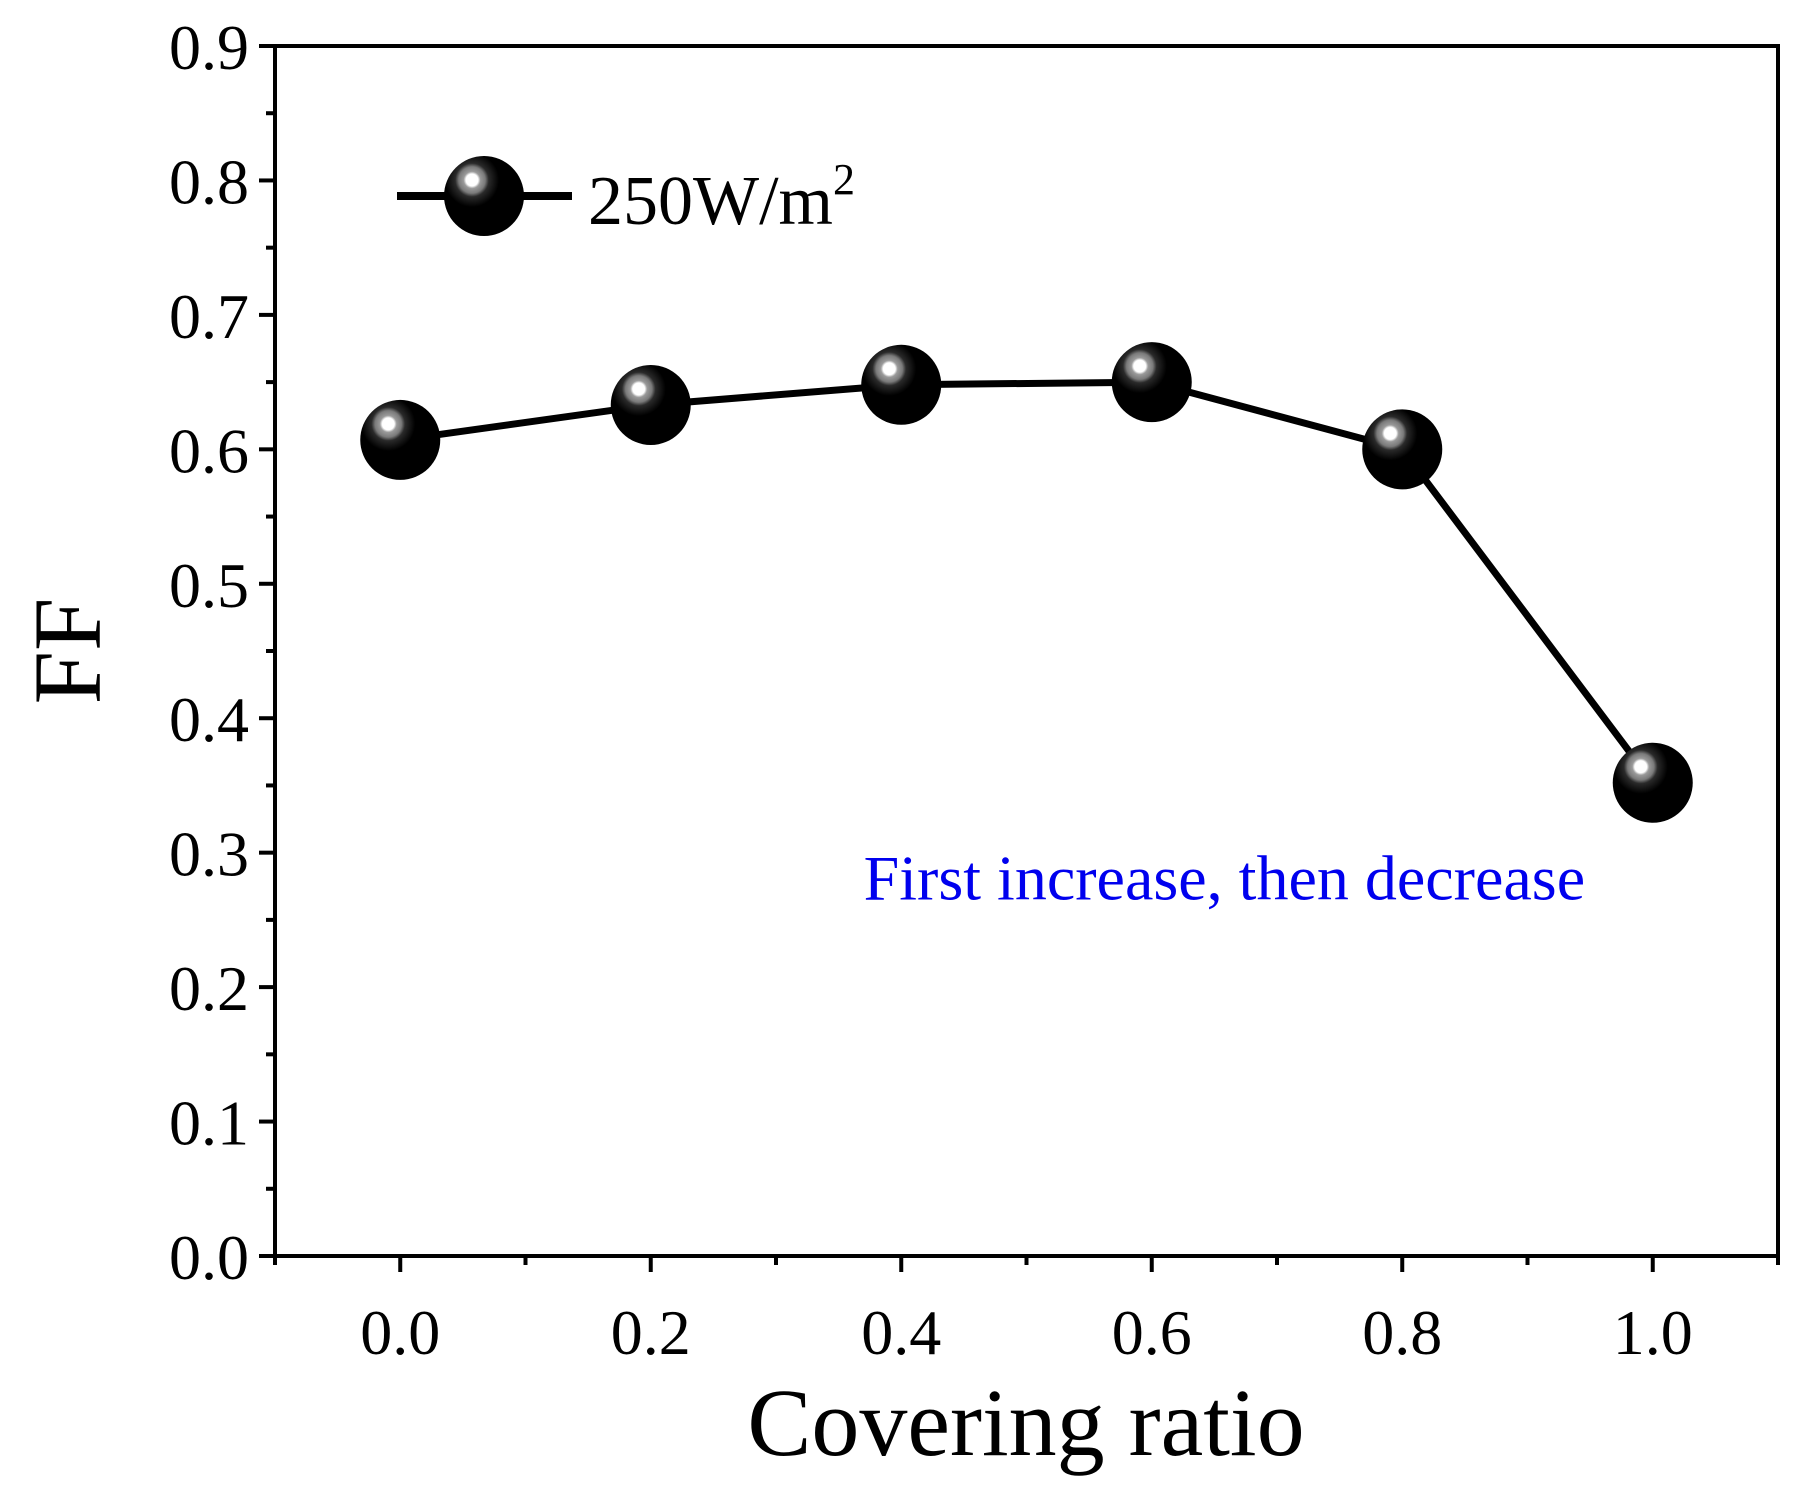 The width and height of the screenshot is (1804, 1500). What do you see at coordinates (1402, 1332) in the screenshot?
I see `x-tick-label: 0.8` at bounding box center [1402, 1332].